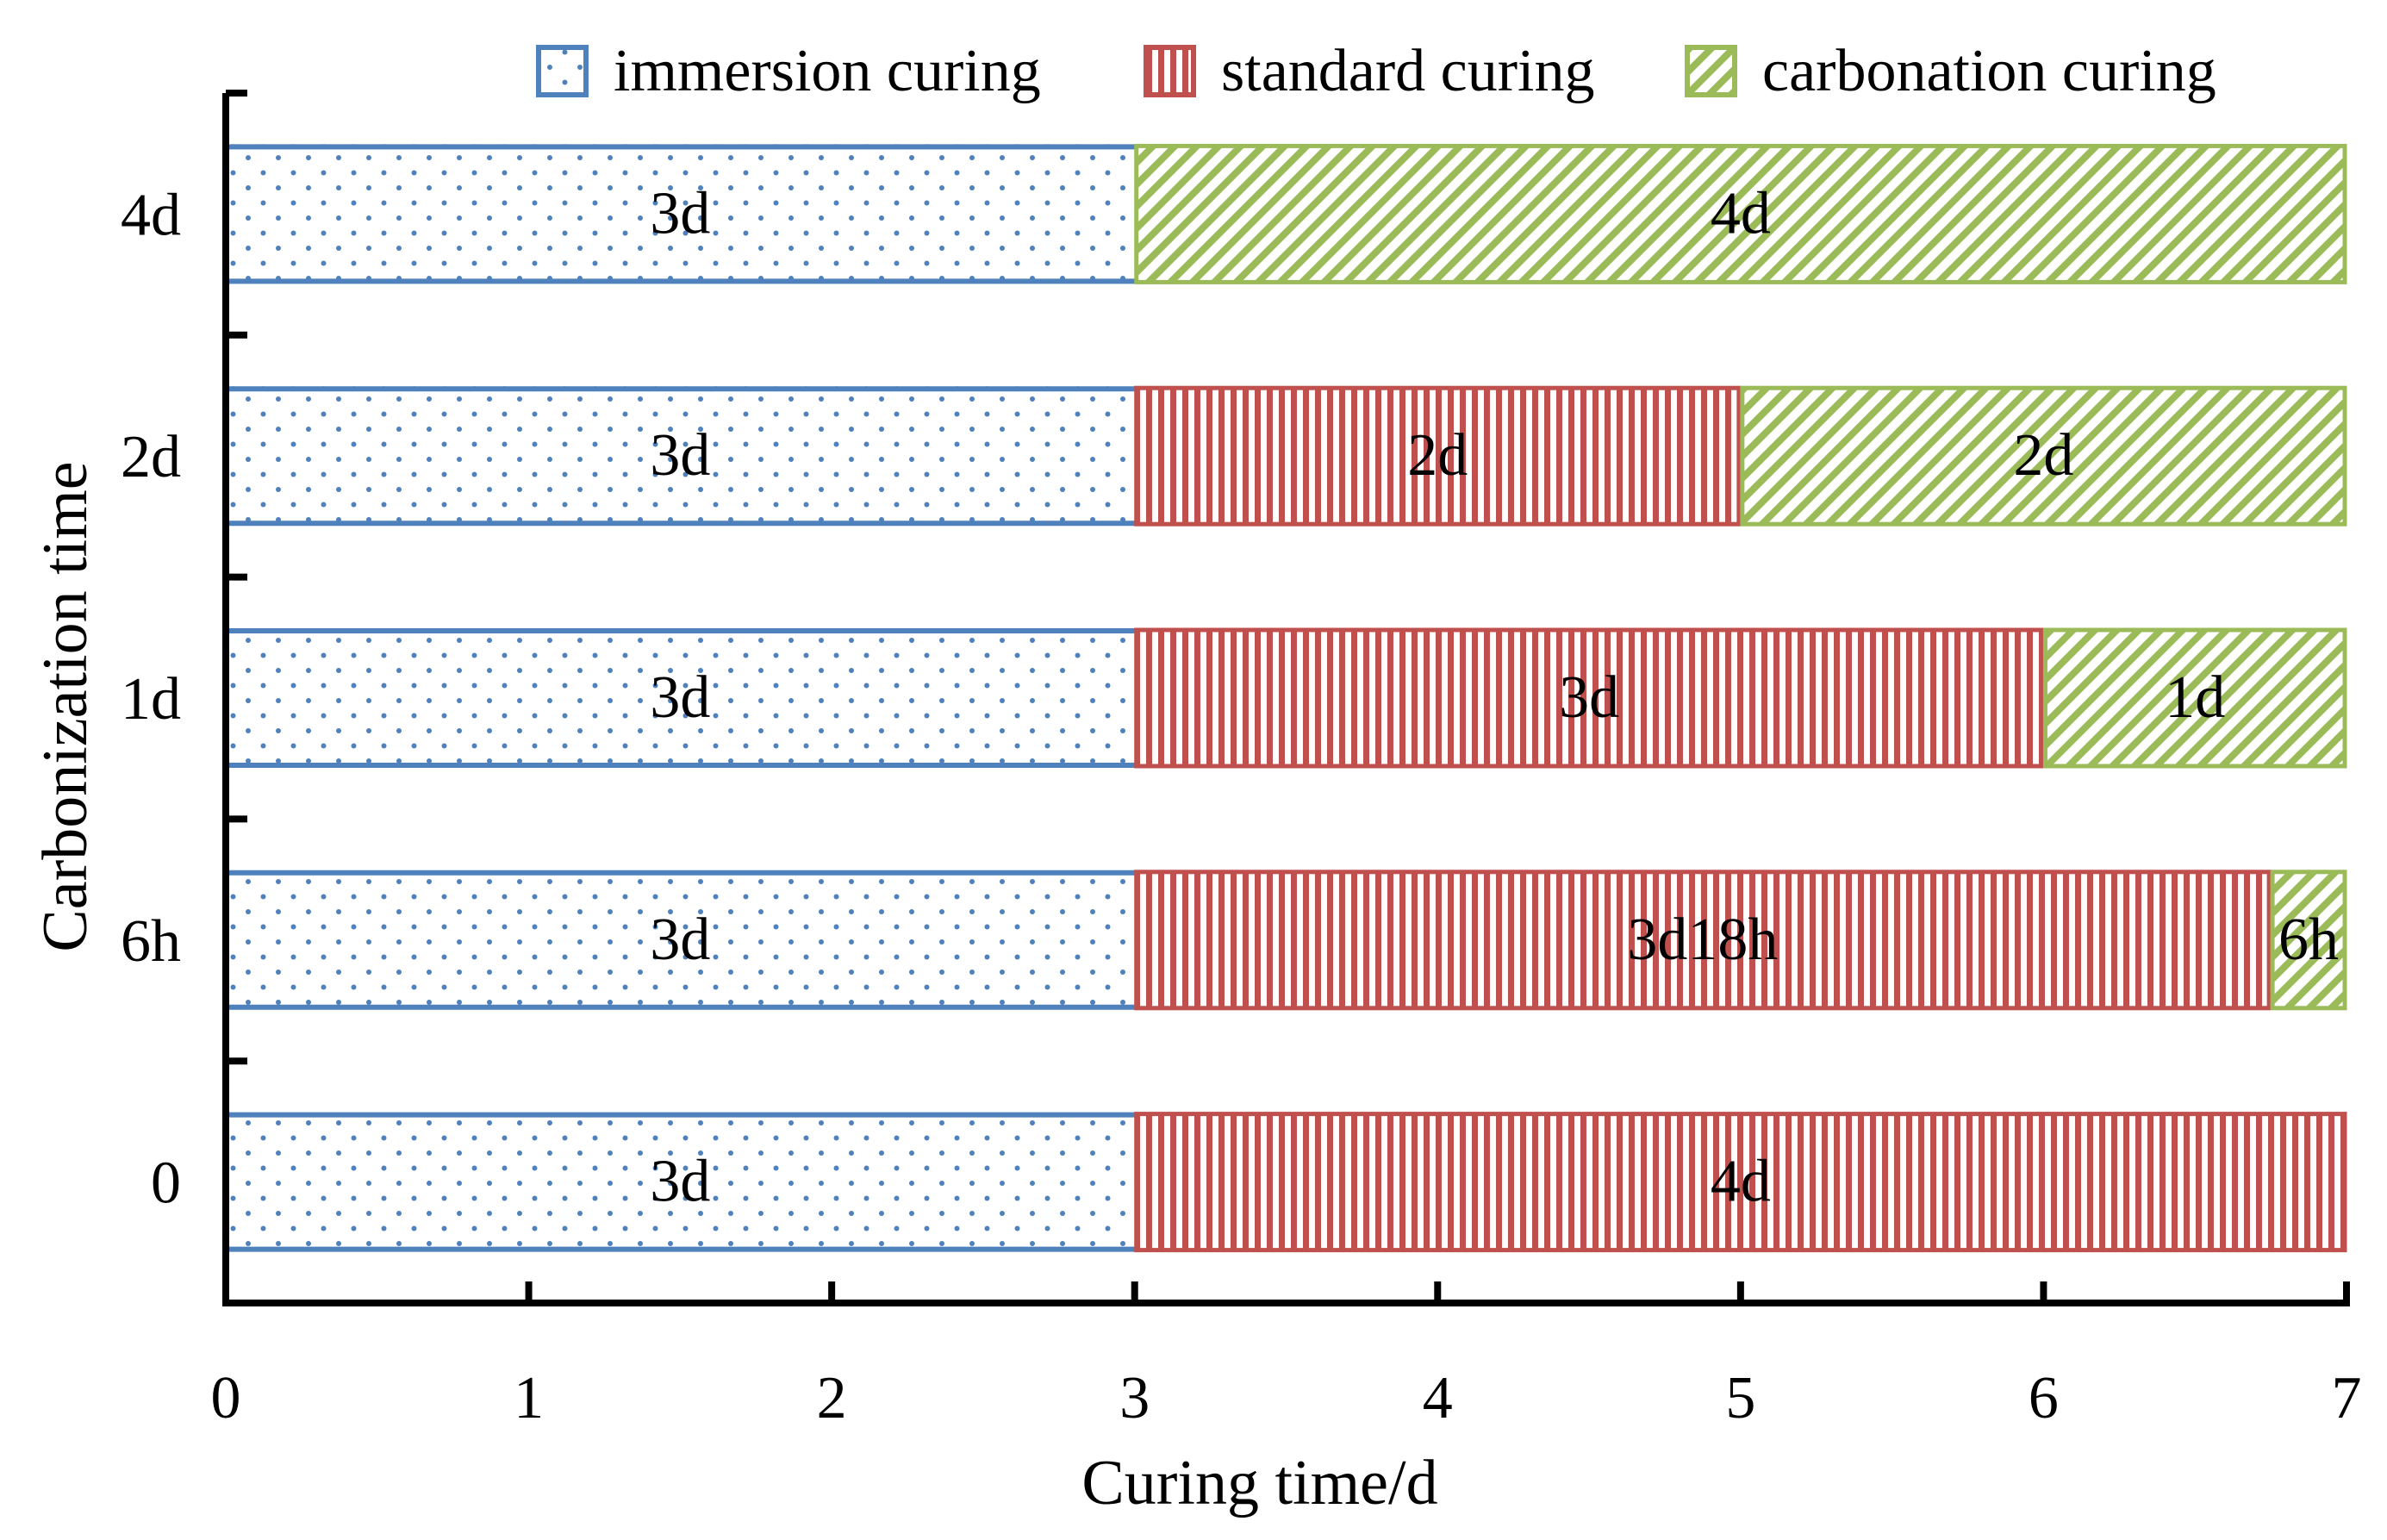 This screenshot has width=2387, height=1540. I want to click on bar-label: 1d, so click(2195, 697).